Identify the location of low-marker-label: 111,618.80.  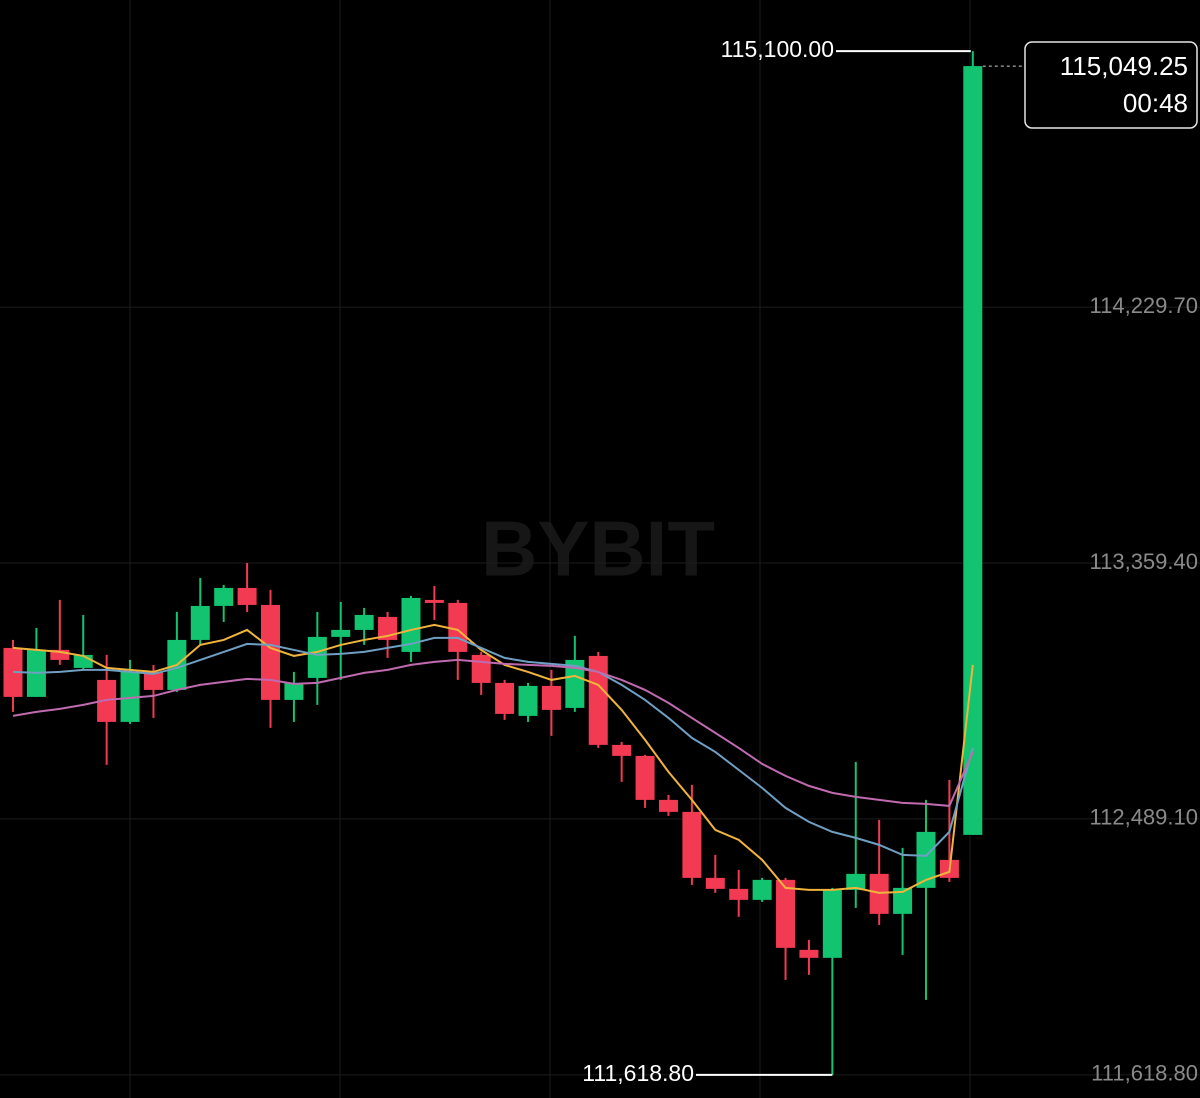
(638, 1073).